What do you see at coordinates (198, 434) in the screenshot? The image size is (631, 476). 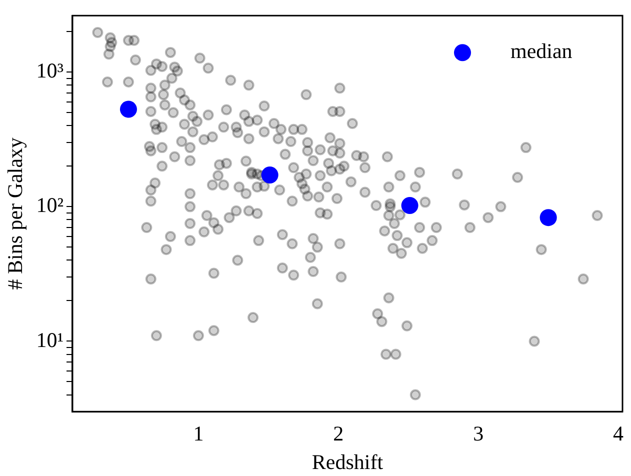 I see `x-tick-label: 1` at bounding box center [198, 434].